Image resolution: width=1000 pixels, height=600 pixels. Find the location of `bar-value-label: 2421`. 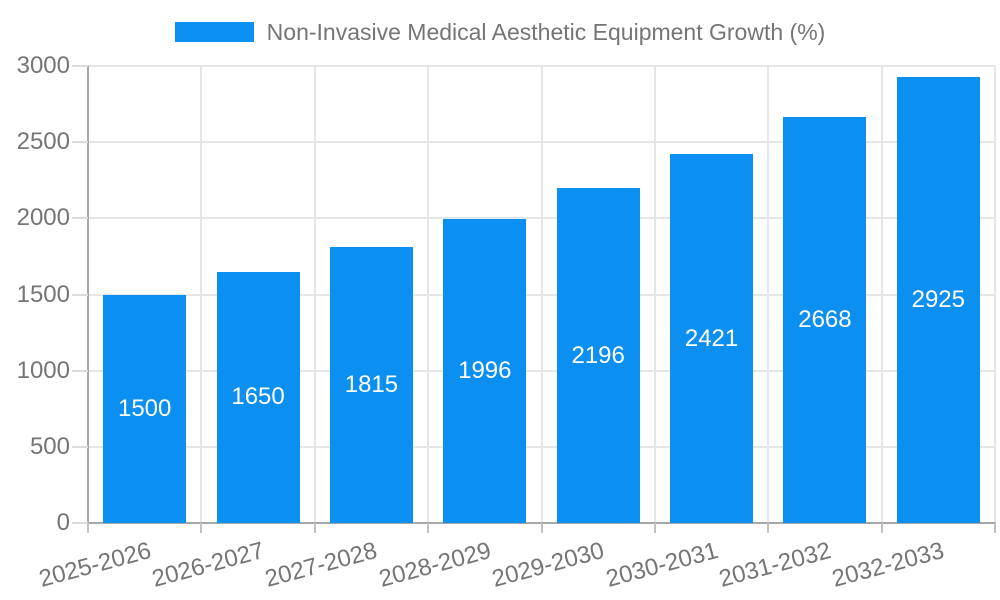

bar-value-label: 2421 is located at coordinates (711, 338).